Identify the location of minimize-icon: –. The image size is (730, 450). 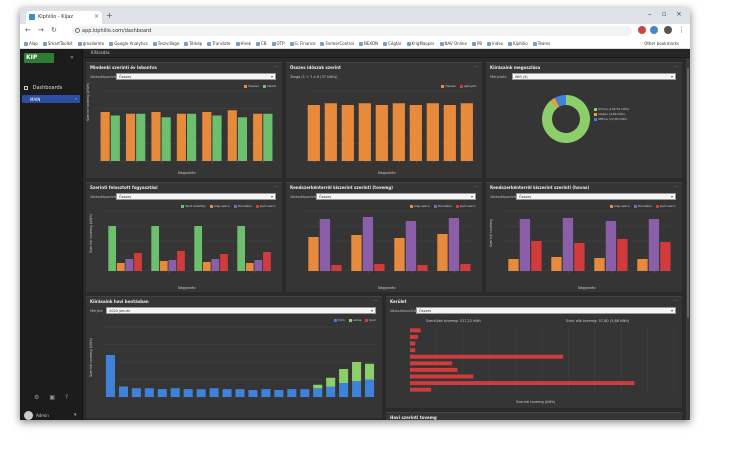
(650, 14).